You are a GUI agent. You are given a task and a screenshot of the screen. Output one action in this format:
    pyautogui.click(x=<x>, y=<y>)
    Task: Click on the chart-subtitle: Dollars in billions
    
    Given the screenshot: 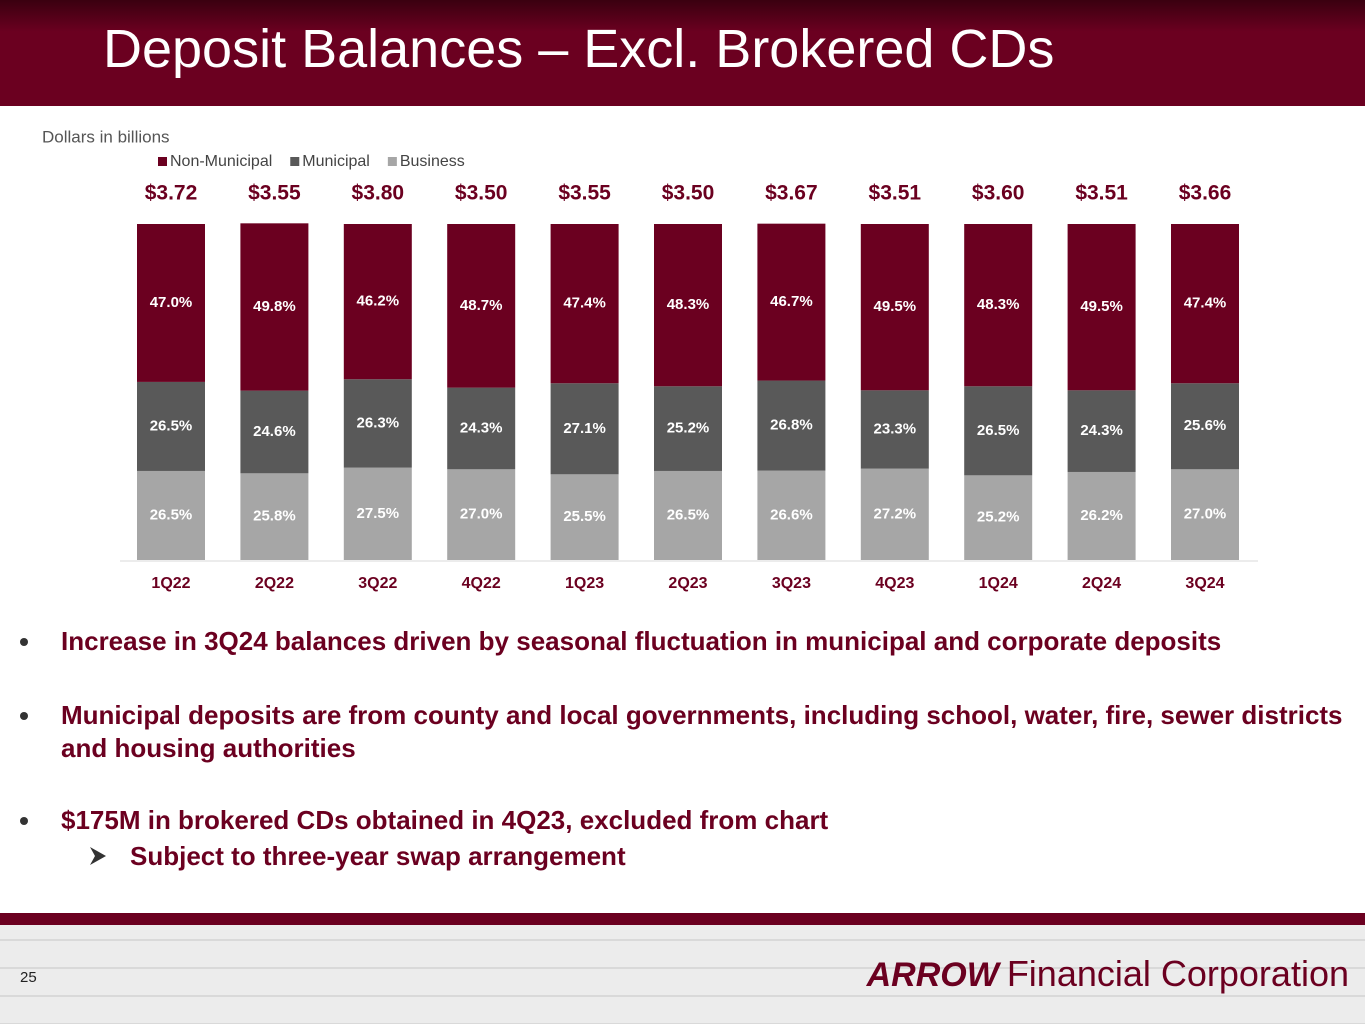 What is the action you would take?
    pyautogui.click(x=106, y=136)
    